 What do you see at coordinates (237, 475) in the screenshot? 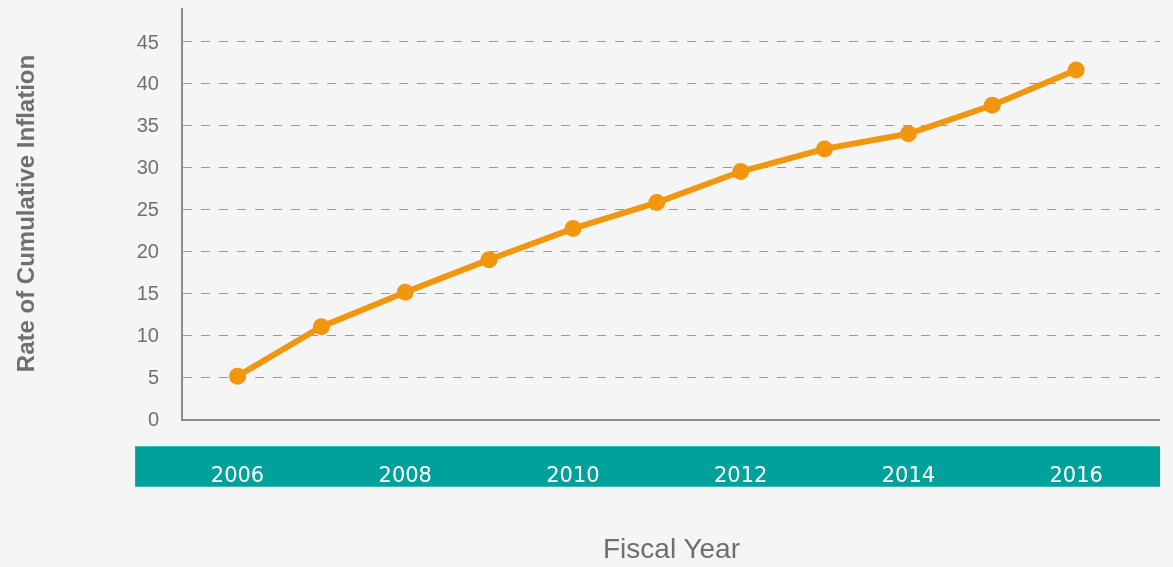
I see `x-tick-label: 2006` at bounding box center [237, 475].